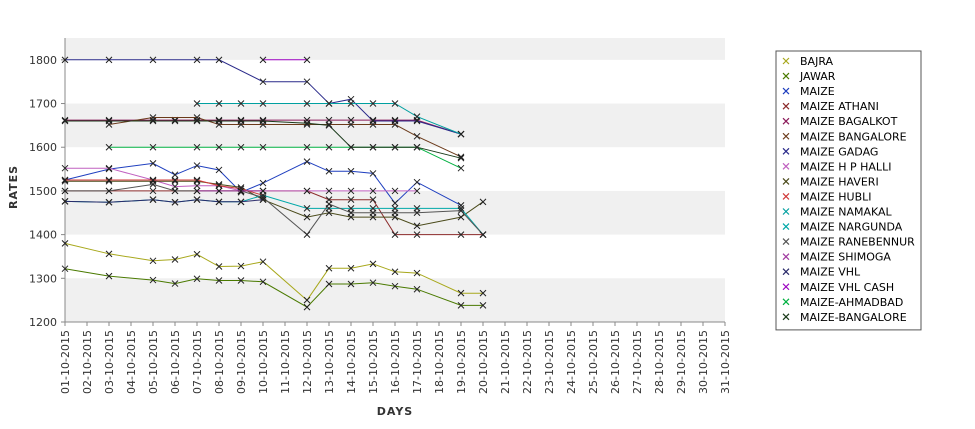 The height and width of the screenshot is (429, 975). I want to click on legend-label: MAIZE SHIMOGA, so click(845, 257).